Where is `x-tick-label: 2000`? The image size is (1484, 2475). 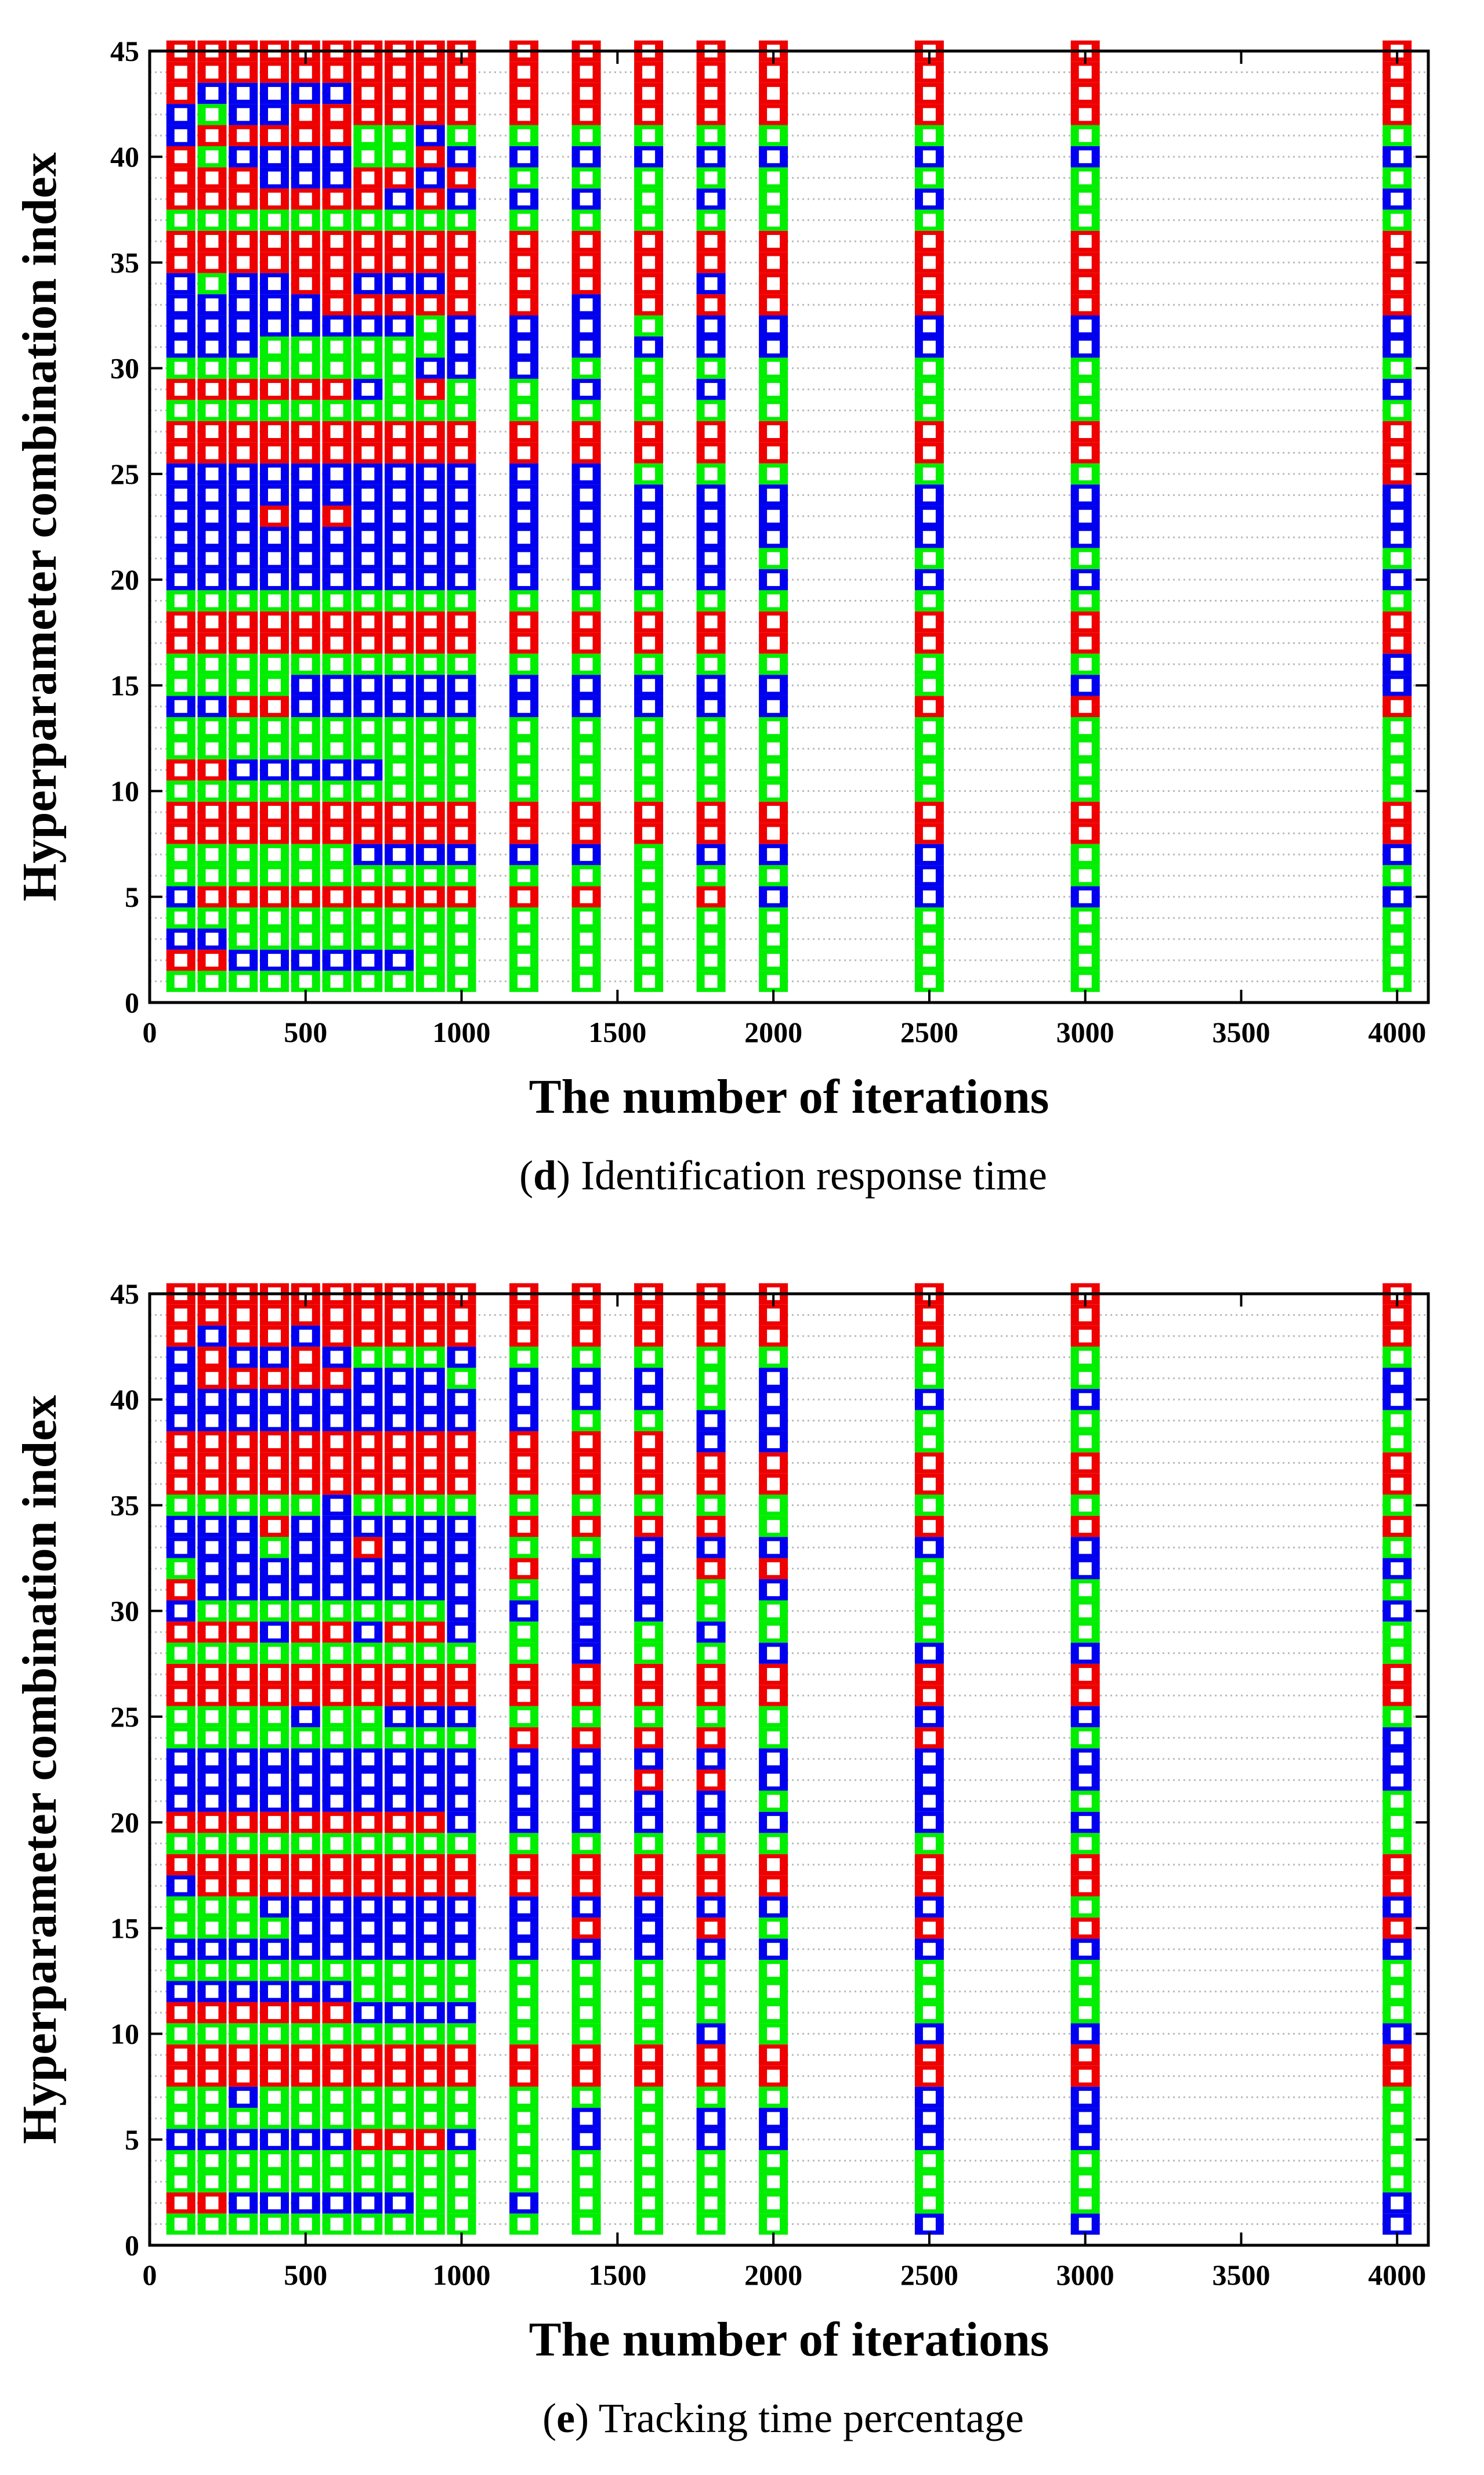
x-tick-label: 2000 is located at coordinates (773, 2275).